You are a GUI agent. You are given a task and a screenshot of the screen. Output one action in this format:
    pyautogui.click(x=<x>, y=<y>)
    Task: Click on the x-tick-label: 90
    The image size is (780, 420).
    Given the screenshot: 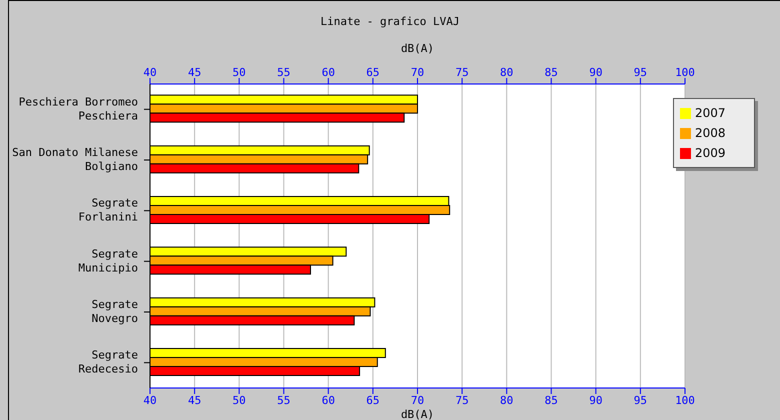 What is the action you would take?
    pyautogui.click(x=595, y=72)
    